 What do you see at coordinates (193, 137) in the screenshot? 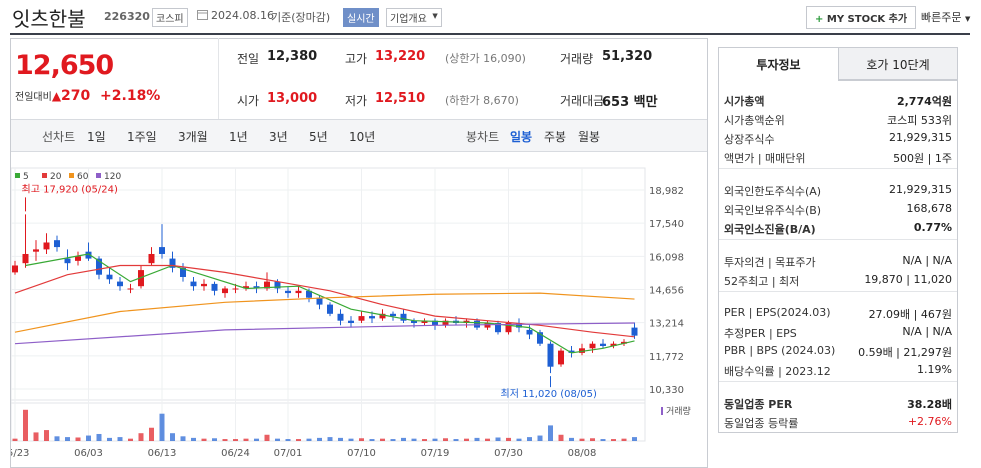
I see `tab: 3개월` at bounding box center [193, 137].